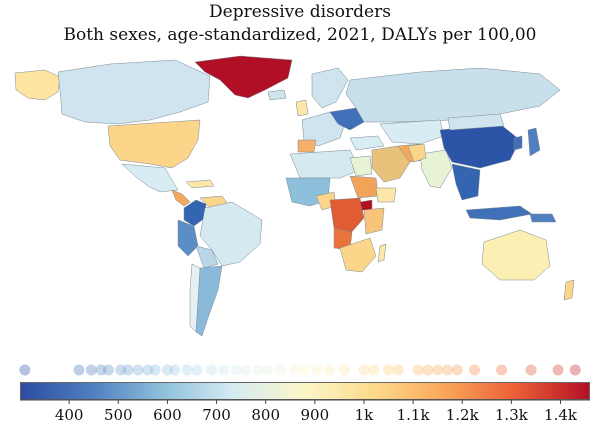  Describe the element at coordinates (231, 234) in the screenshot. I see `region-brazil` at that location.